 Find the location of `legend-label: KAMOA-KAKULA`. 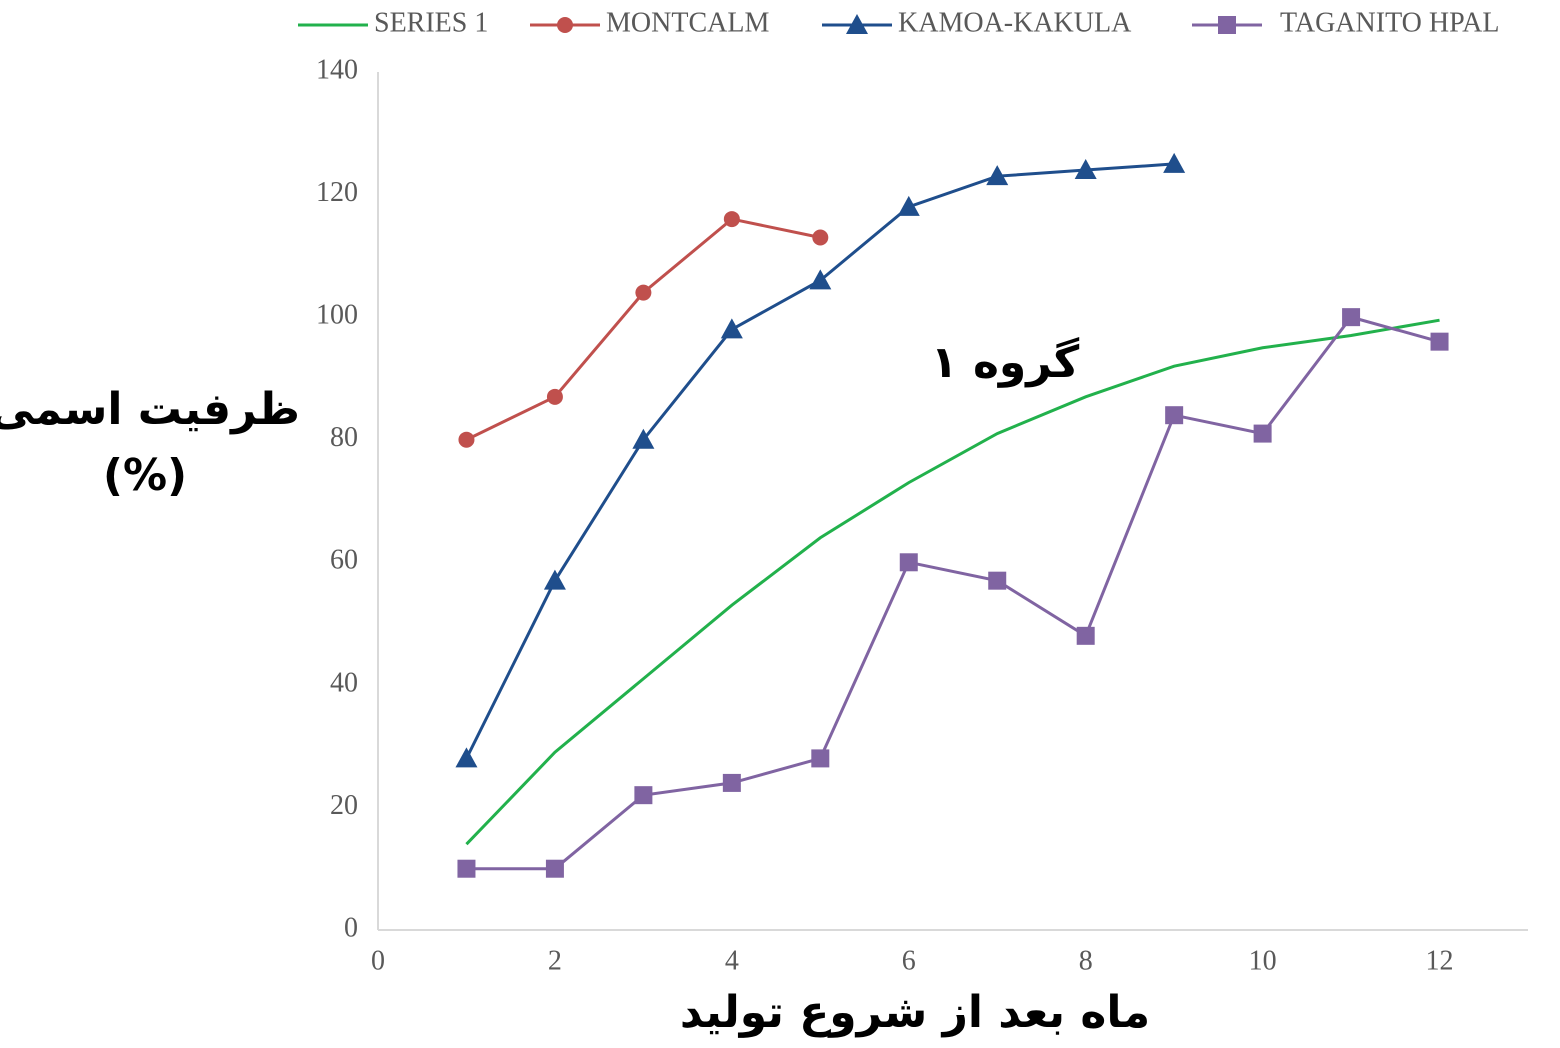

legend-label: KAMOA-KAKULA is located at coordinates (1015, 22).